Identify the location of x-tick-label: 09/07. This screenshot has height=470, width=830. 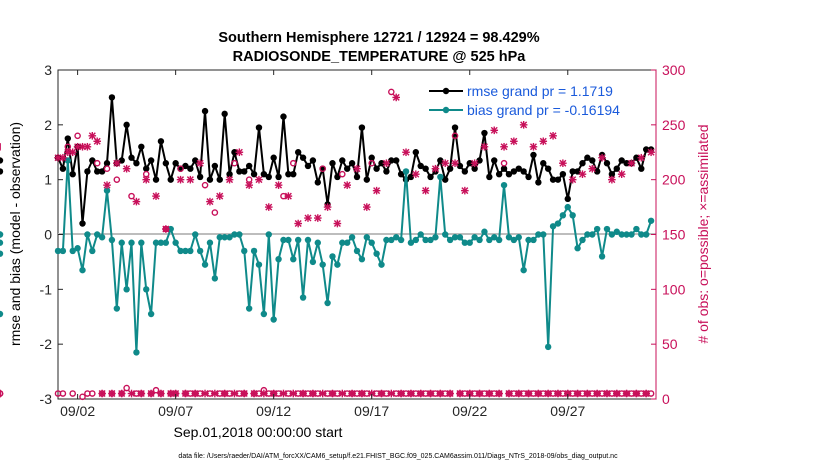
(175, 411).